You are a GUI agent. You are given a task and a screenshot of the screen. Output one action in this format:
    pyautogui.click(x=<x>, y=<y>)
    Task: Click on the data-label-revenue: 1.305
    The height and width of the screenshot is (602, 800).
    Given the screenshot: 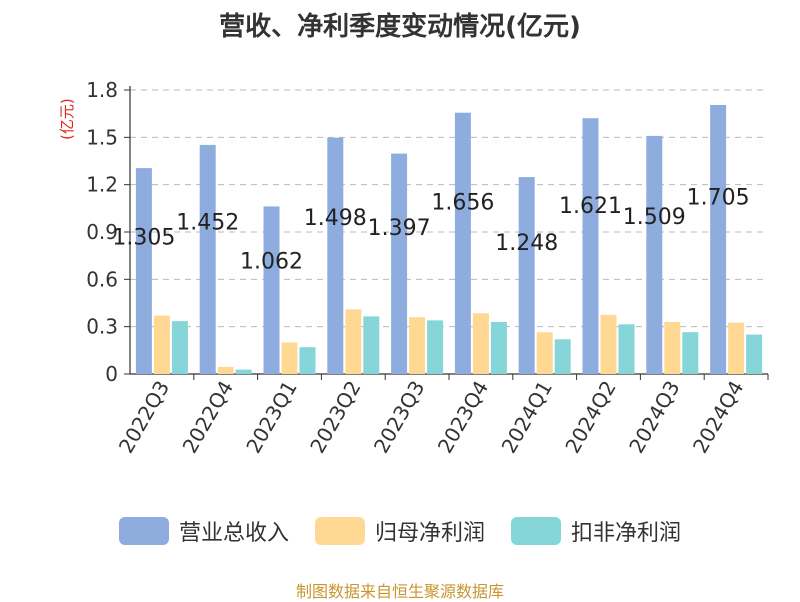 What is the action you would take?
    pyautogui.click(x=143, y=237)
    